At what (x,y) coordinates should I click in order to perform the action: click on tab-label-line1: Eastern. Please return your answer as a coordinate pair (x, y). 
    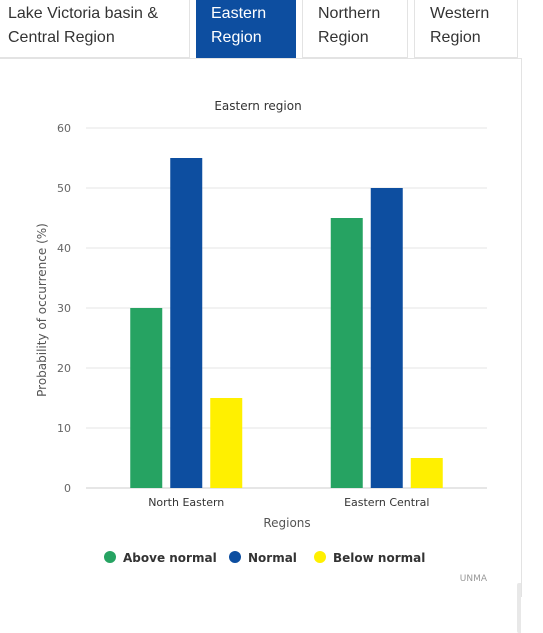
    Looking at the image, I should click on (239, 13).